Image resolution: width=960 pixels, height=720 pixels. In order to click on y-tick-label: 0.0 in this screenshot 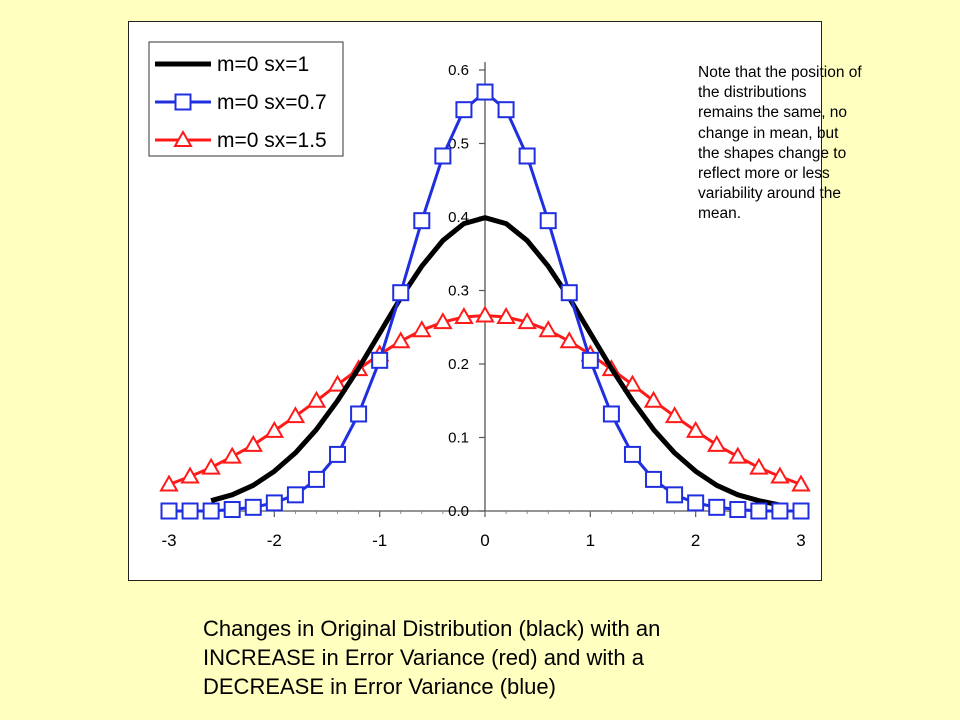, I will do `click(458, 511)`.